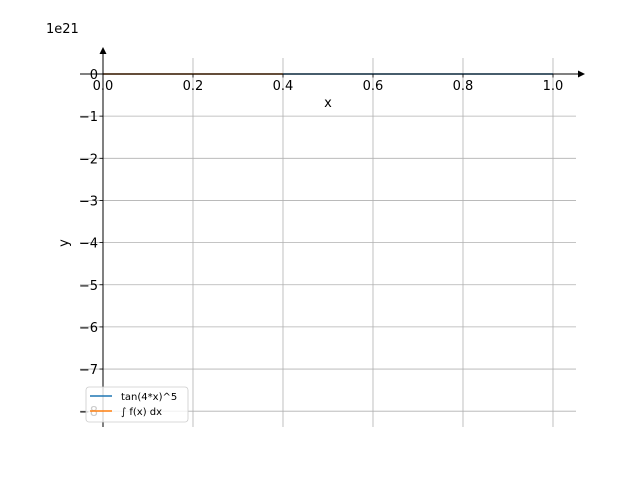  What do you see at coordinates (193, 86) in the screenshot?
I see `x-tick-label: 0.2` at bounding box center [193, 86].